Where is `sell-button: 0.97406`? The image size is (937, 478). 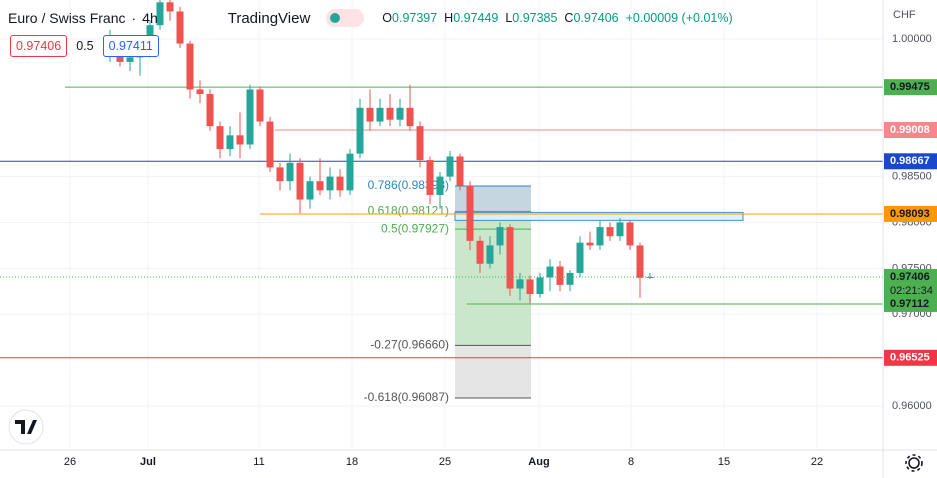
sell-button: 0.97406 is located at coordinates (39, 46).